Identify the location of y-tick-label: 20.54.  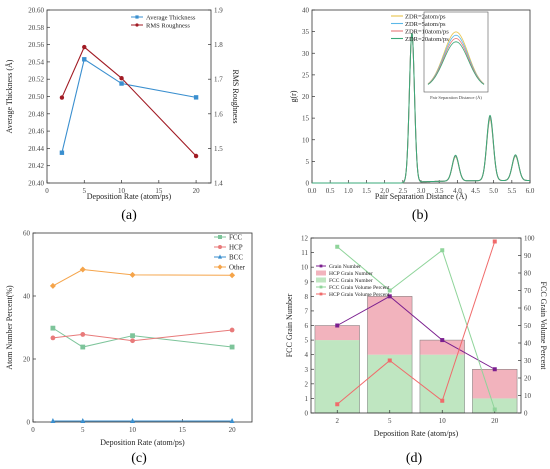
(36, 62).